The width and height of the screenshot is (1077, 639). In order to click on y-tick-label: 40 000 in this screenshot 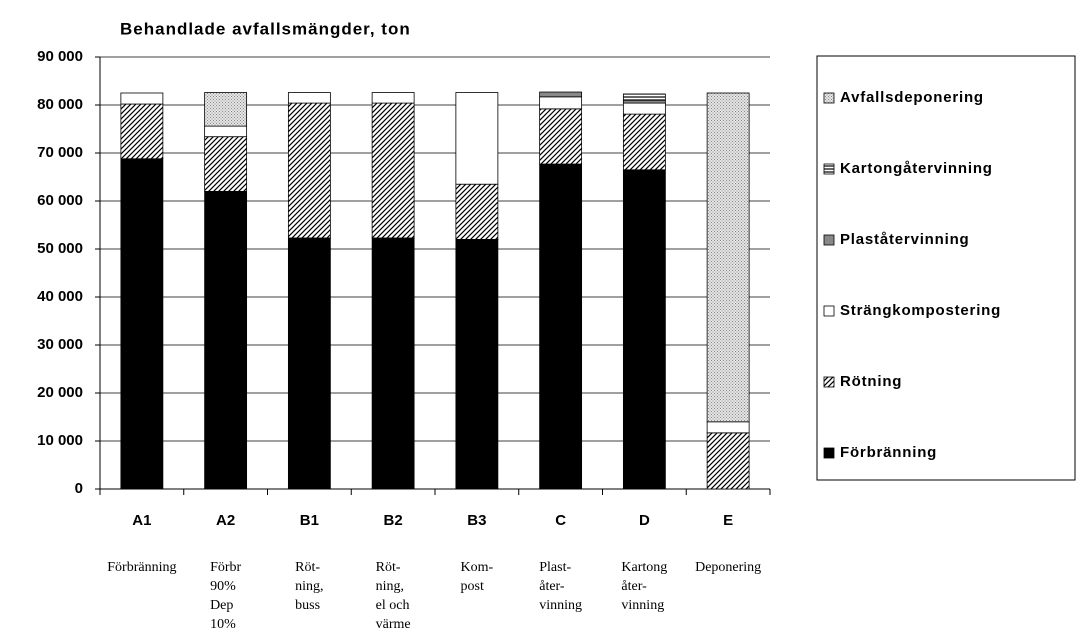, I will do `click(60, 296)`.